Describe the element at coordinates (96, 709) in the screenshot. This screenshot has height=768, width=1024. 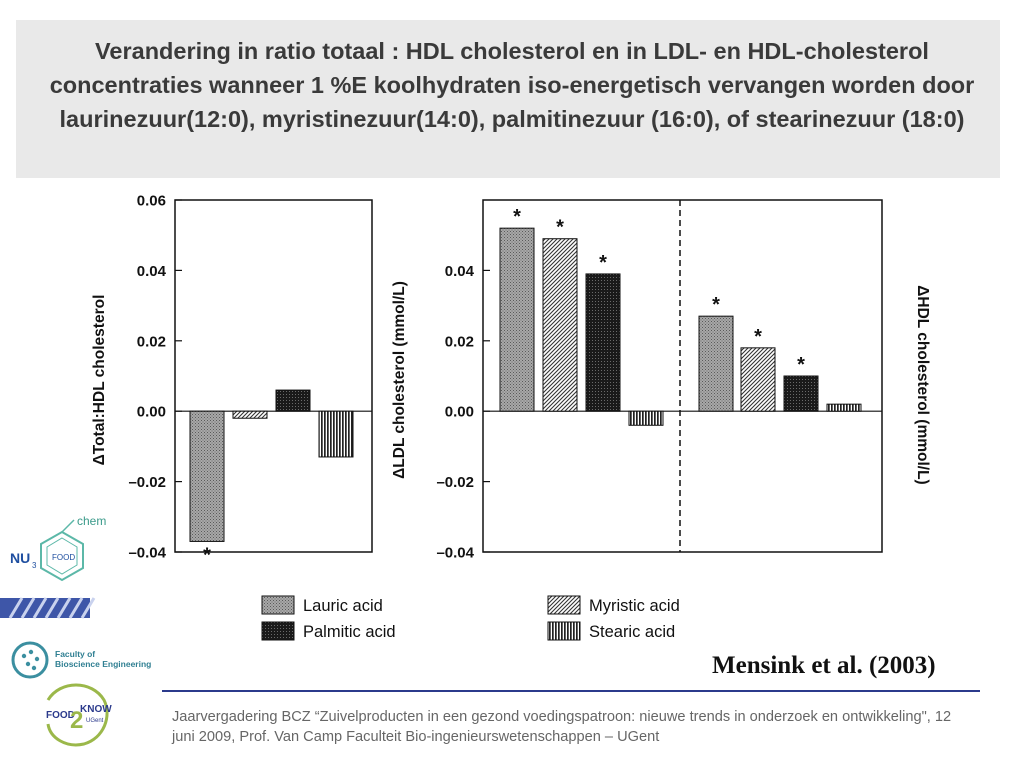
I see `svg-text: KNOW` at that location.